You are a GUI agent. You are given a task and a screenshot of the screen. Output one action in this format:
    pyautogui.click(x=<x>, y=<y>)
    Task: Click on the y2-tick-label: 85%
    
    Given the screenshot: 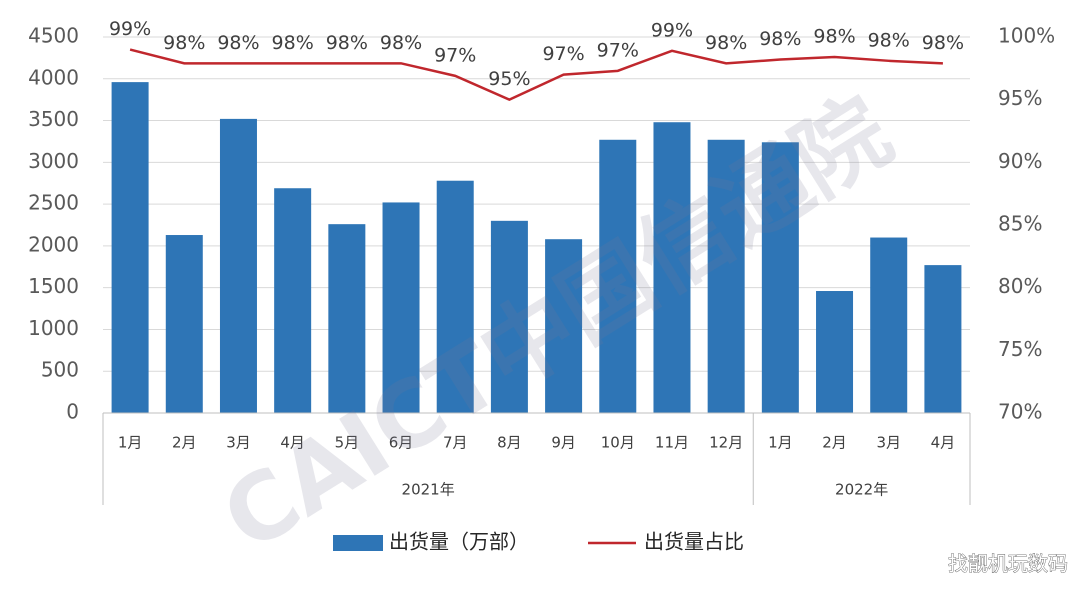 What is the action you would take?
    pyautogui.click(x=1020, y=224)
    